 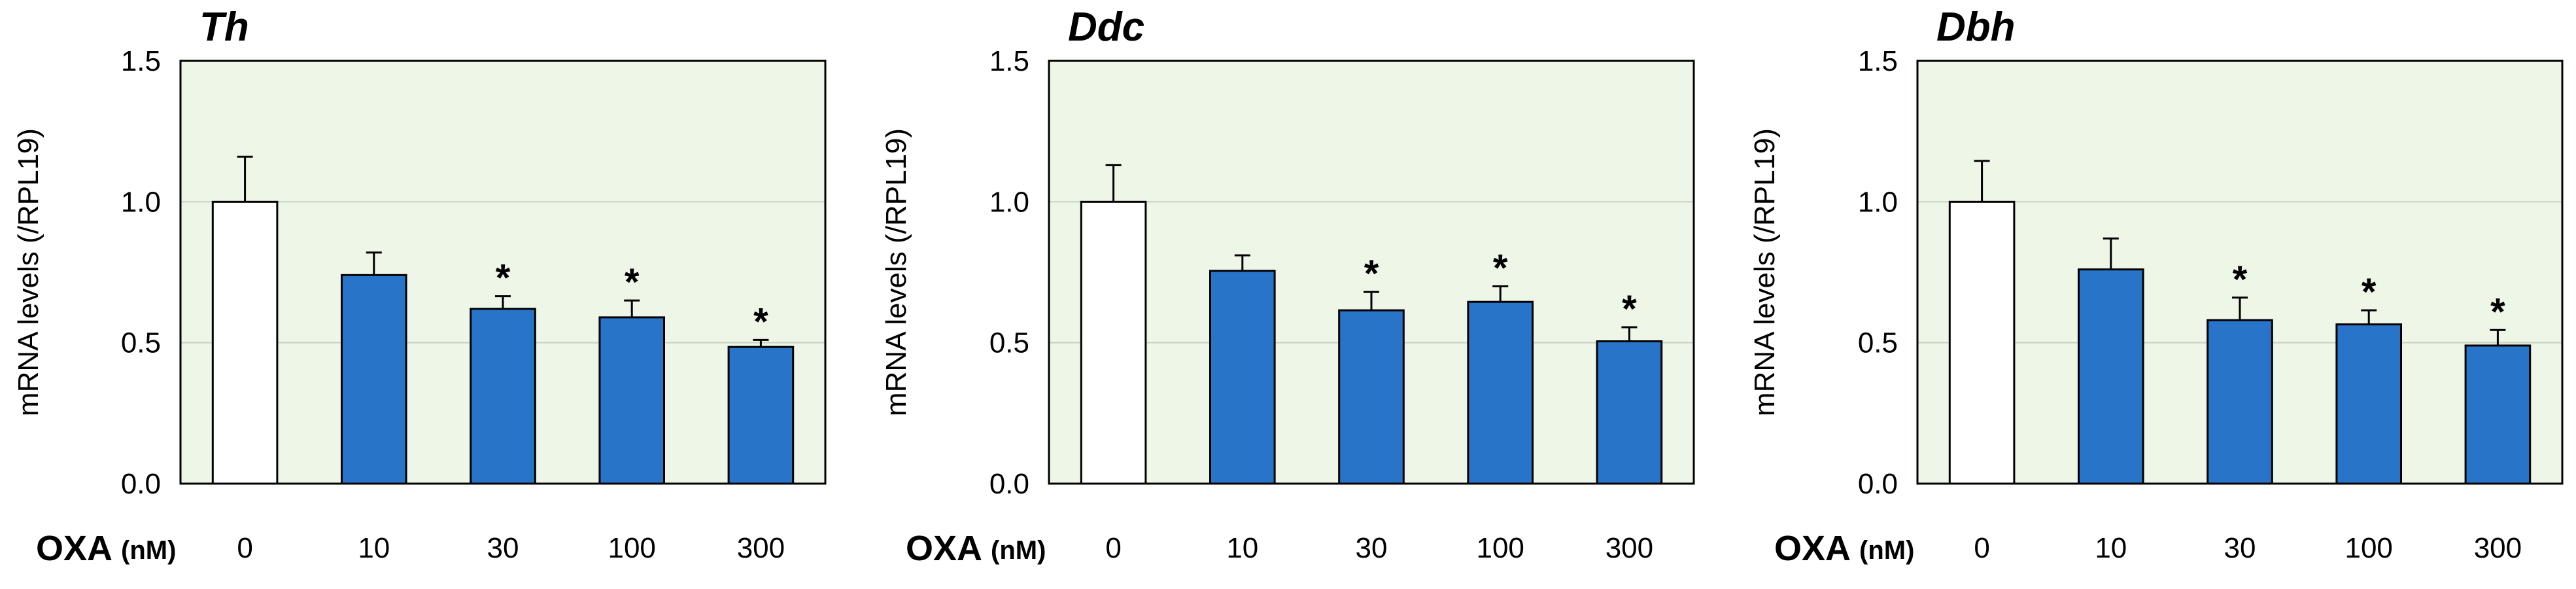 What do you see at coordinates (1976, 28) in the screenshot?
I see `panel-title: Dbh` at bounding box center [1976, 28].